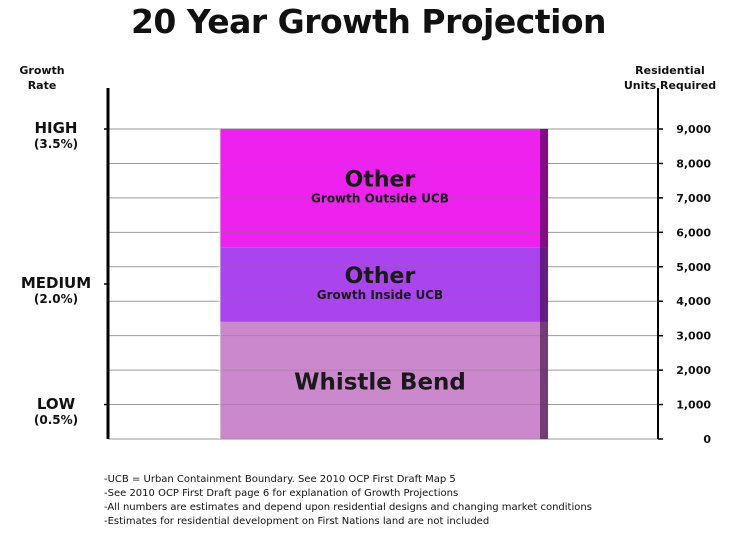 The width and height of the screenshot is (737, 534). Describe the element at coordinates (670, 85) in the screenshot. I see `right-axis-title-line2: Units Required` at that location.